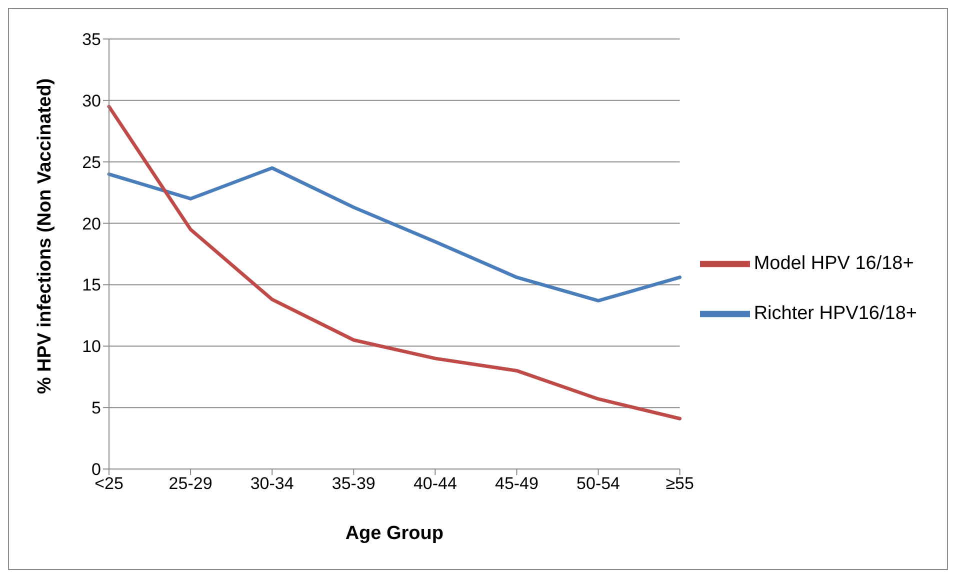 Image resolution: width=957 pixels, height=579 pixels. What do you see at coordinates (91, 40) in the screenshot?
I see `y-tick-label: 35` at bounding box center [91, 40].